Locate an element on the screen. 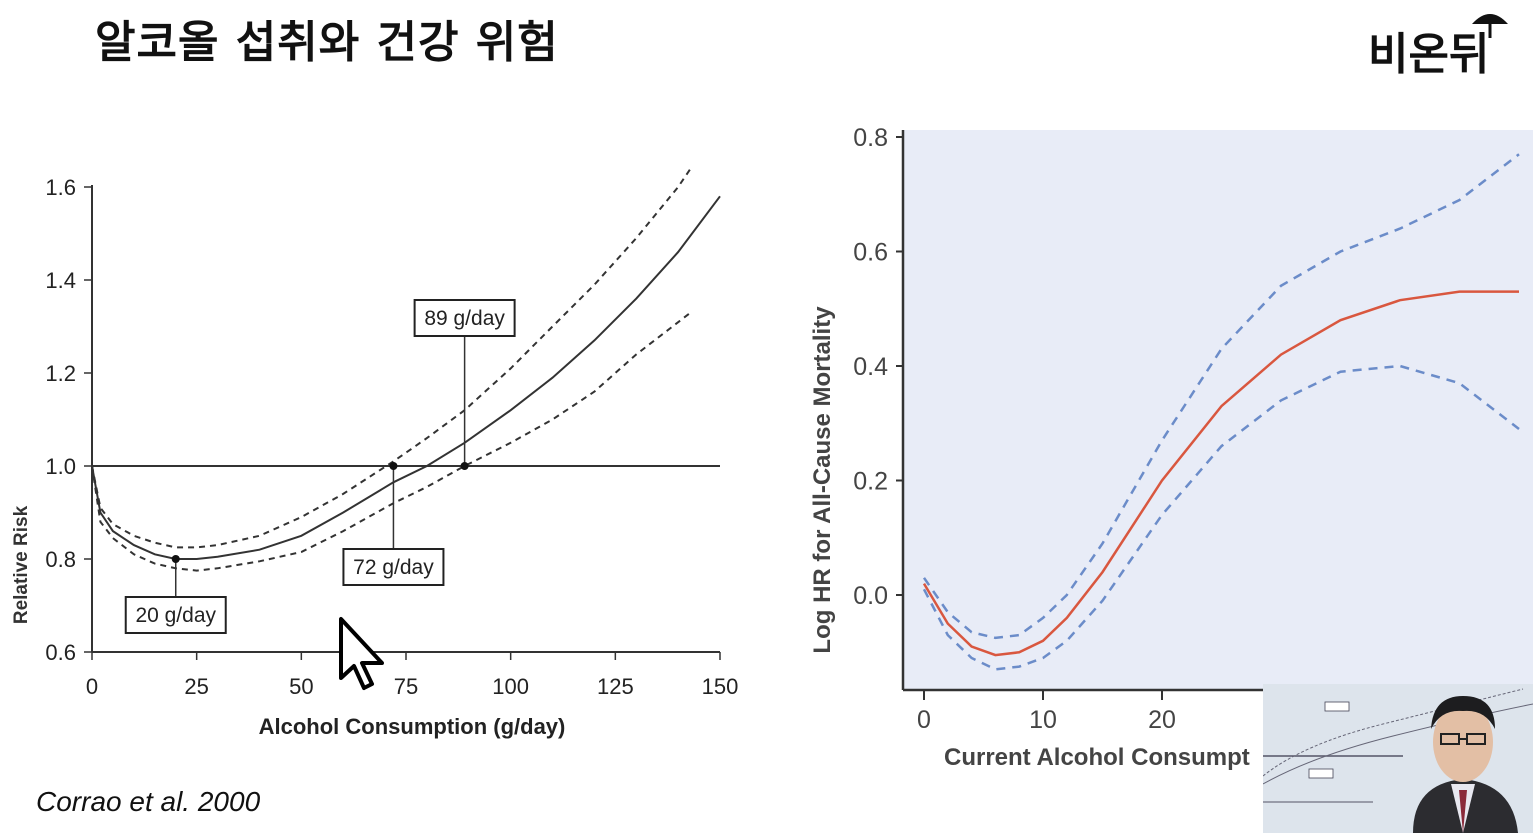  right-x-tick-label: 0 is located at coordinates (924, 720).